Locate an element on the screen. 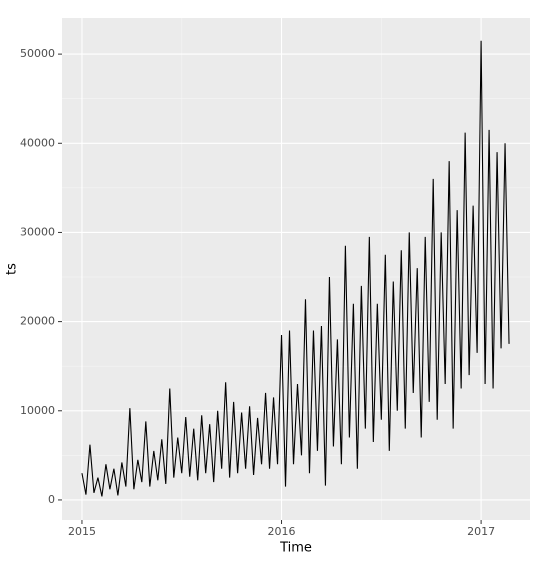  x-tick-label: 2017 is located at coordinates (481, 531).